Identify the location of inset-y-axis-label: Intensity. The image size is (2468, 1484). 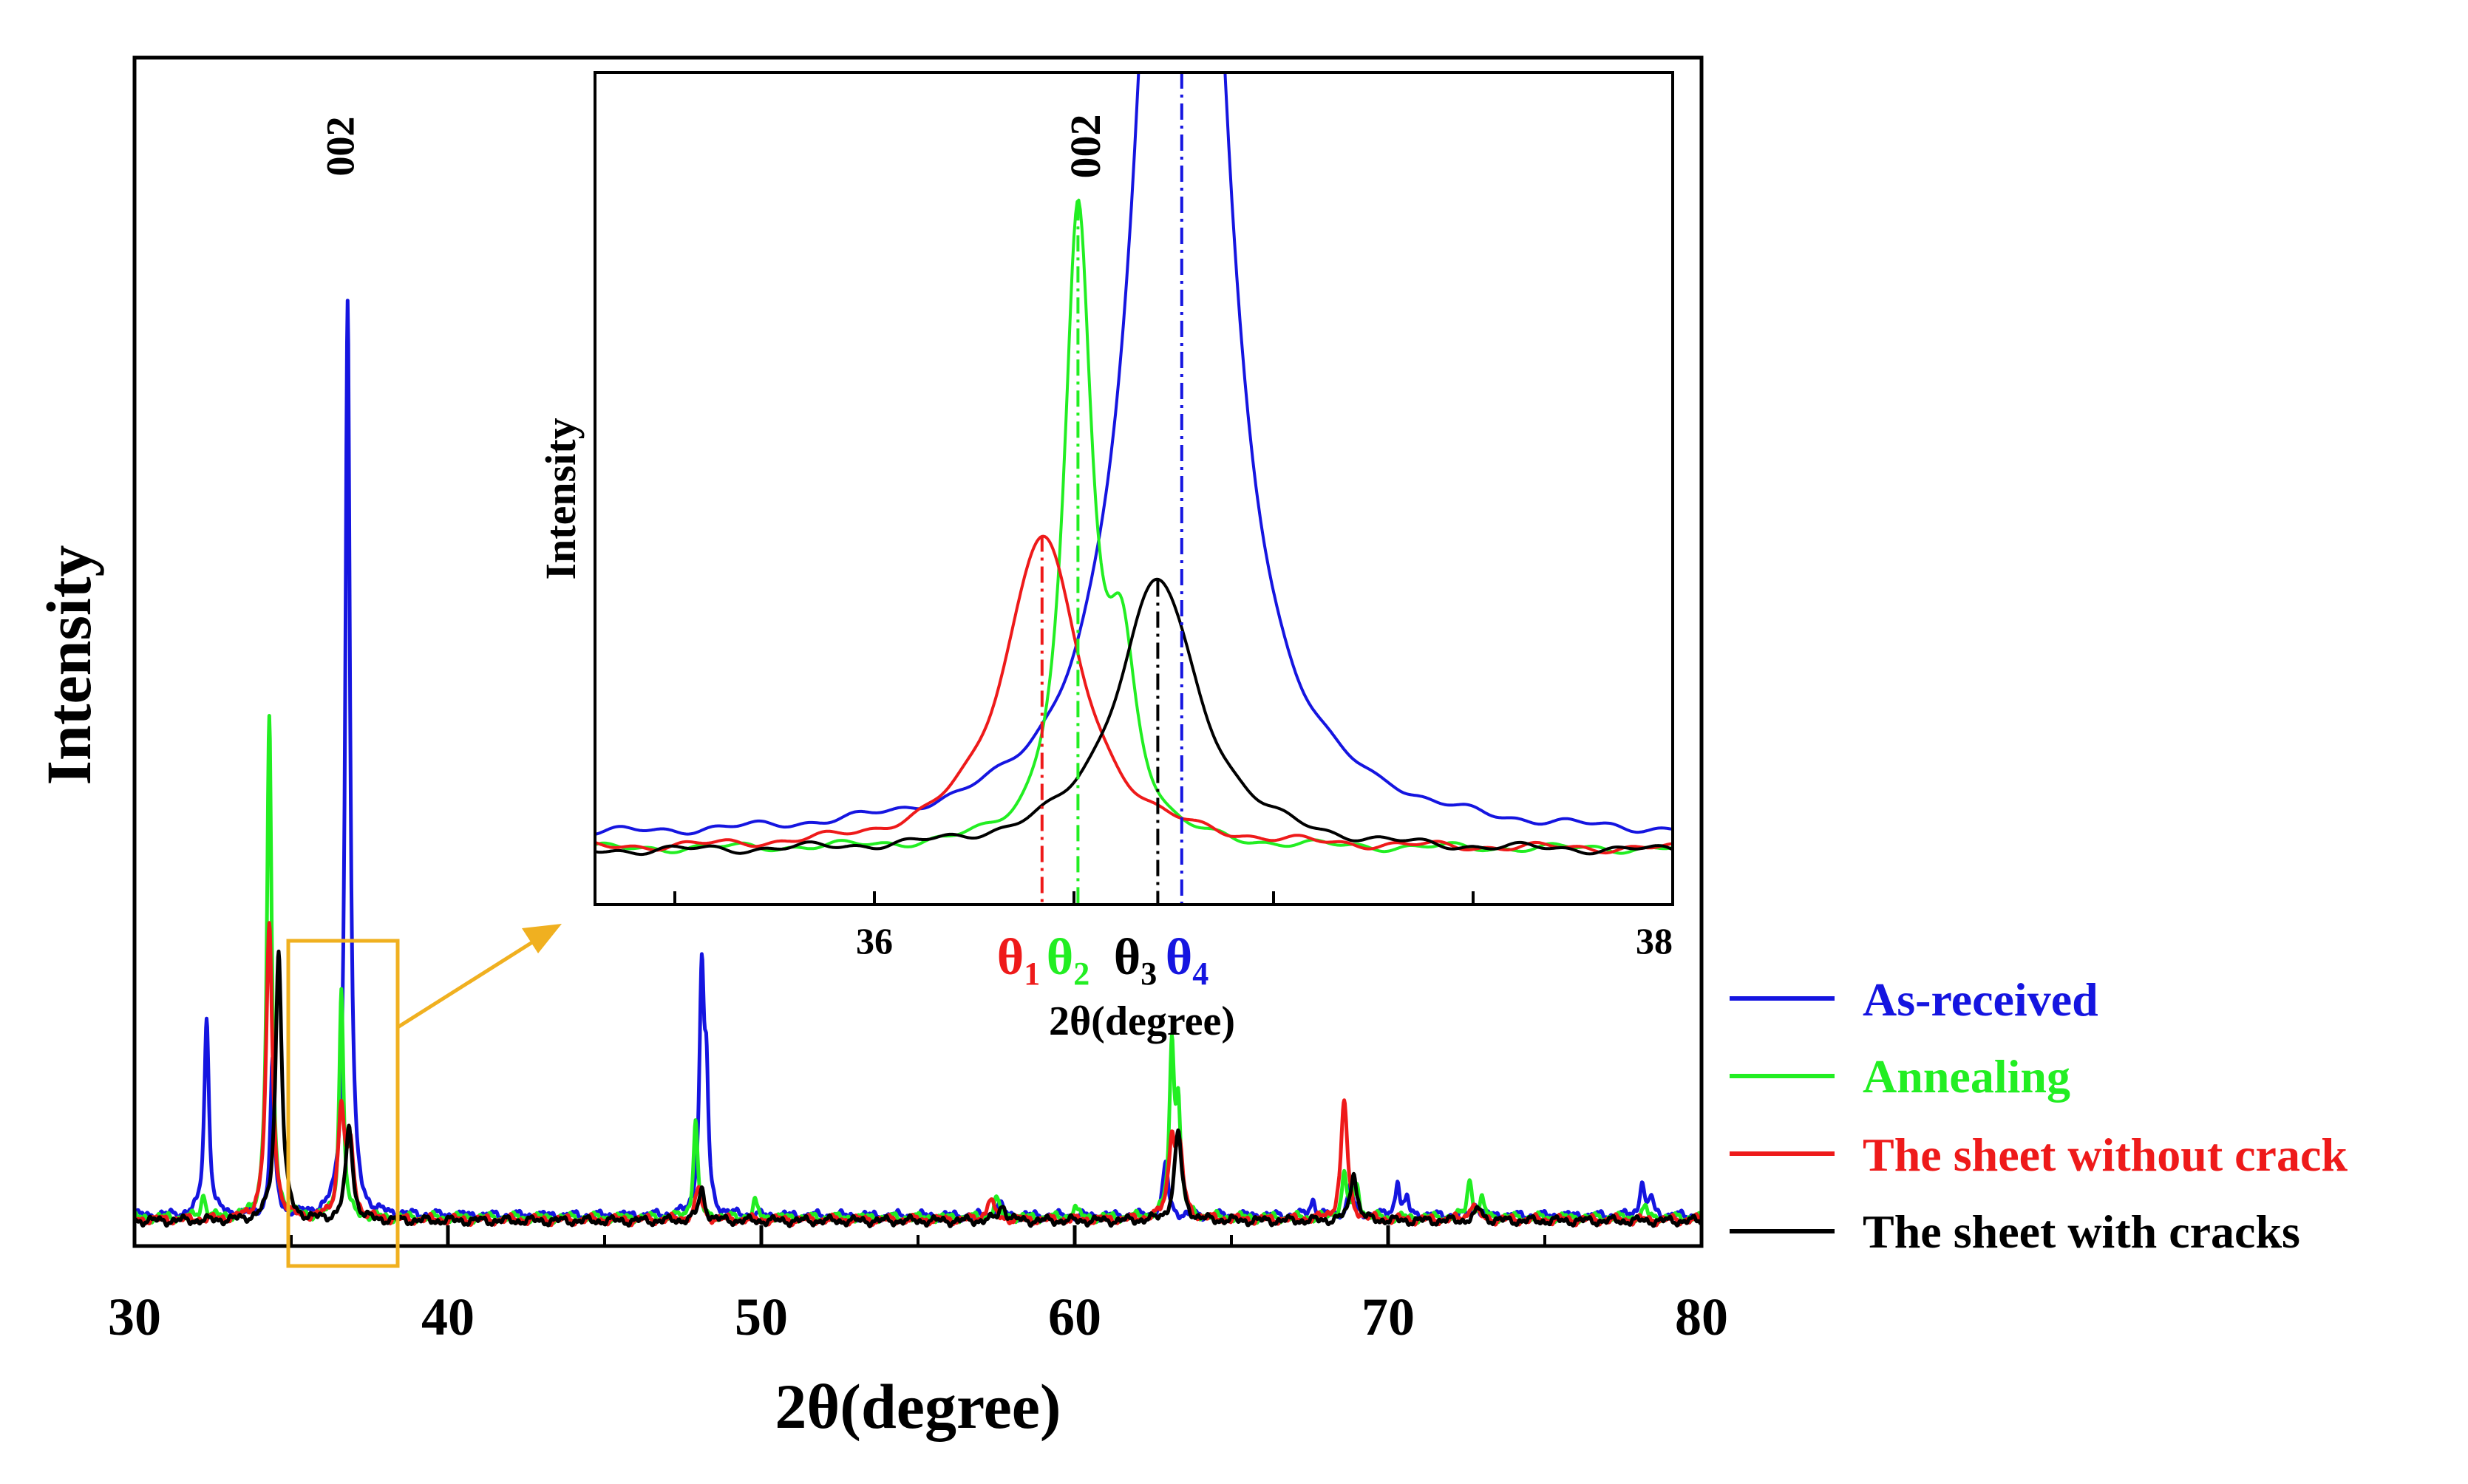
(561, 498).